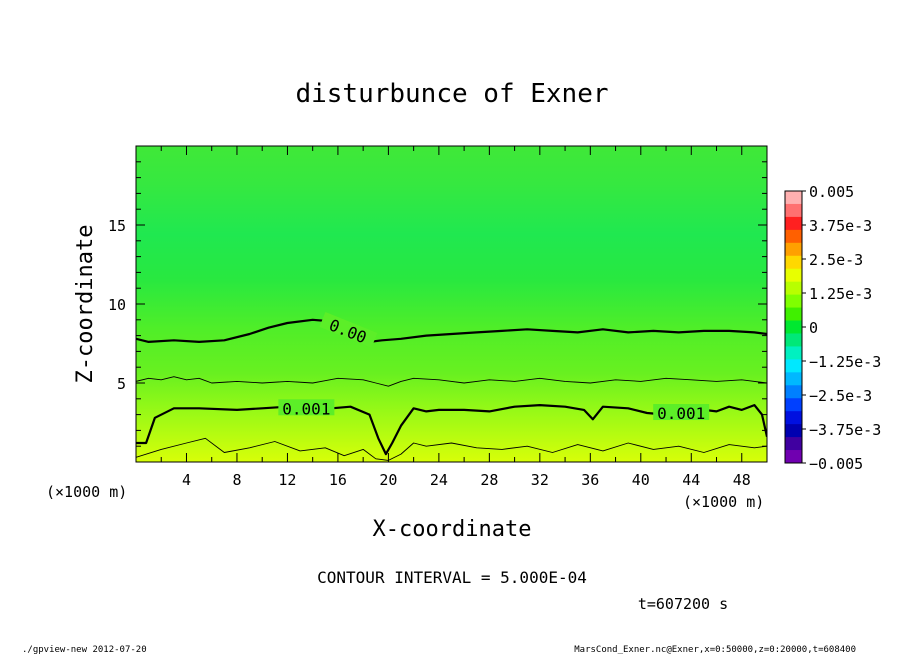  Describe the element at coordinates (84, 649) in the screenshot. I see `footer-left: ./gpview-new 2012-07-20` at that location.